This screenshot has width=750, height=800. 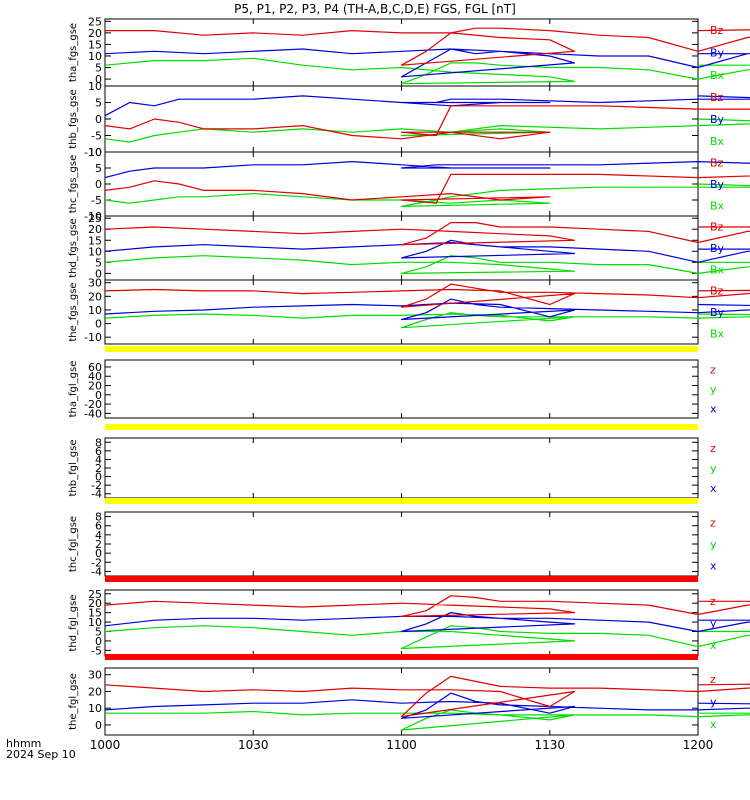 I want to click on series-line-x, so click(x=427, y=637).